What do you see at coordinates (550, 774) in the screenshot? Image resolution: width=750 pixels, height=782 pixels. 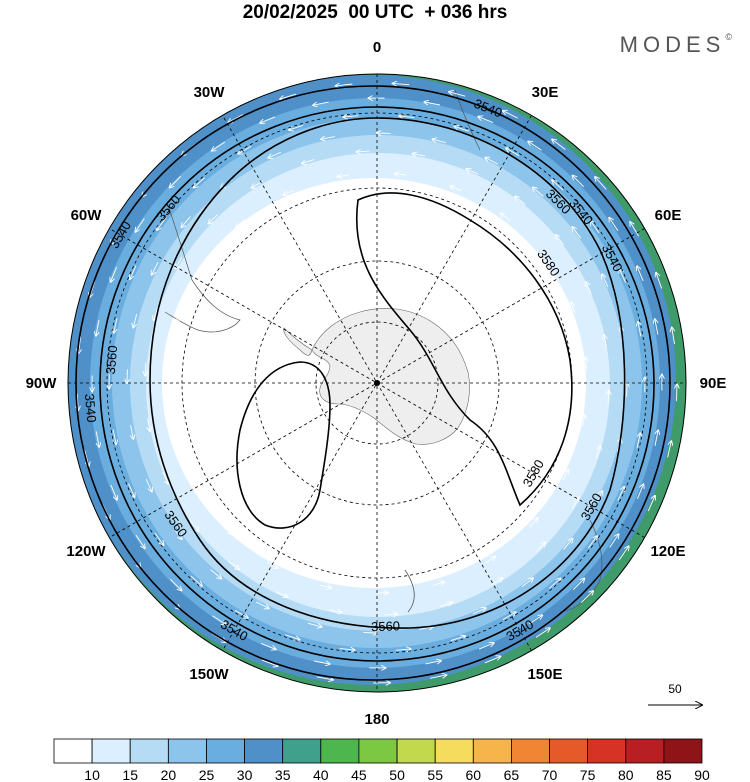 I see `colorbar-label: 70` at bounding box center [550, 774].